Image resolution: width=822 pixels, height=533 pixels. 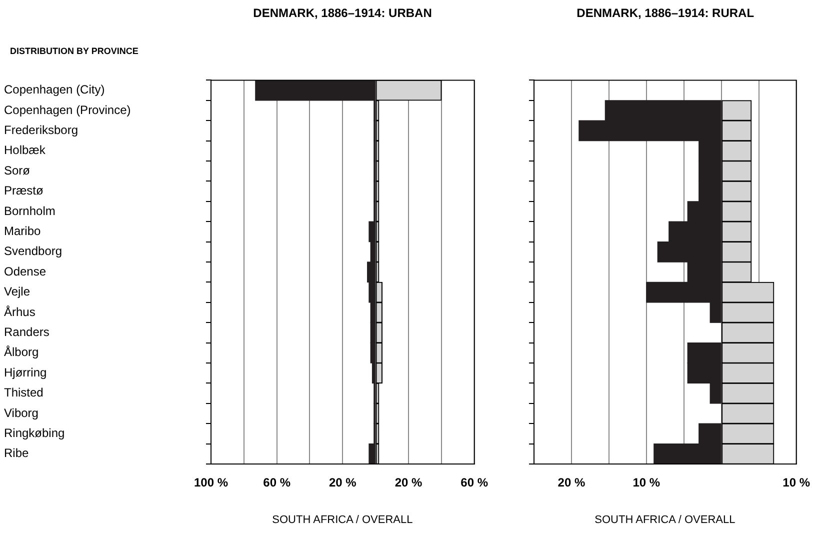 I want to click on y-tick-label: Odense, so click(x=25, y=271).